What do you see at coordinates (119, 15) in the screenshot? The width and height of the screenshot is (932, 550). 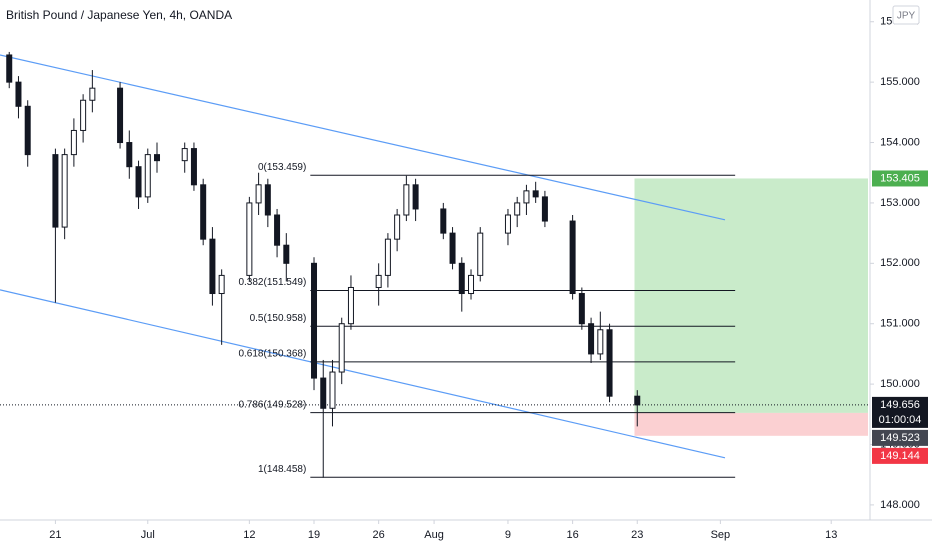 I see `chart-title: British Pound / Japanese Yen, 4h, OANDA` at bounding box center [119, 15].